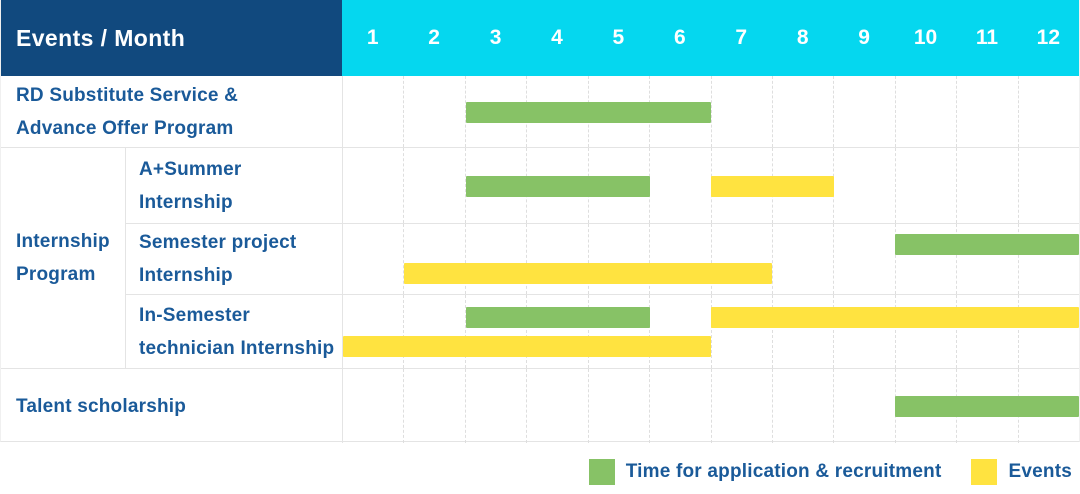  Describe the element at coordinates (557, 37) in the screenshot. I see `month-header-cell: 4` at that location.